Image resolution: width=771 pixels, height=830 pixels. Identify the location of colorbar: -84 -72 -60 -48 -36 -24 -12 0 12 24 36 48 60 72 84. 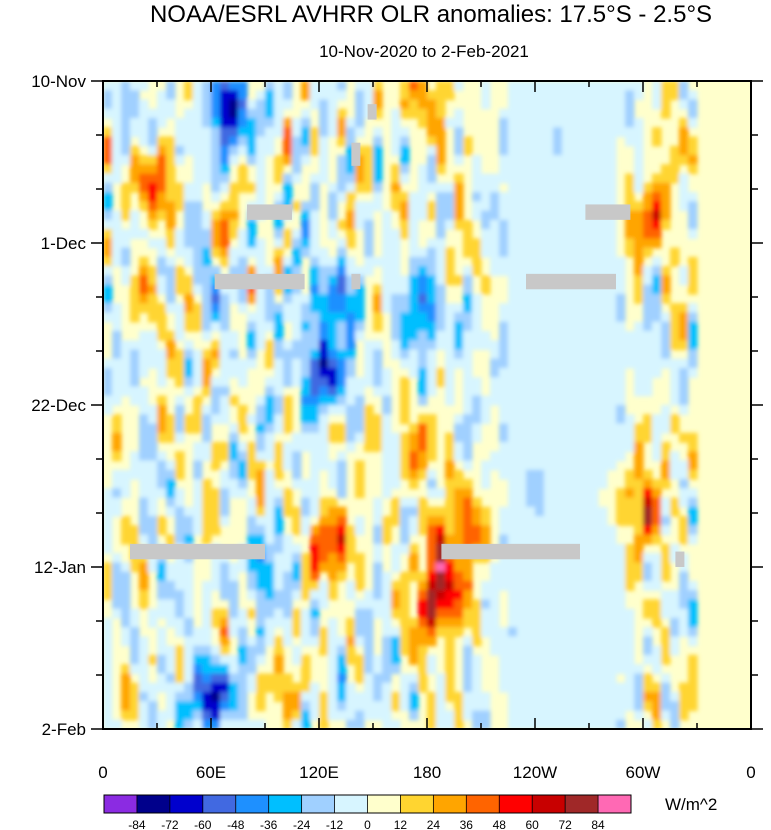
(367, 812).